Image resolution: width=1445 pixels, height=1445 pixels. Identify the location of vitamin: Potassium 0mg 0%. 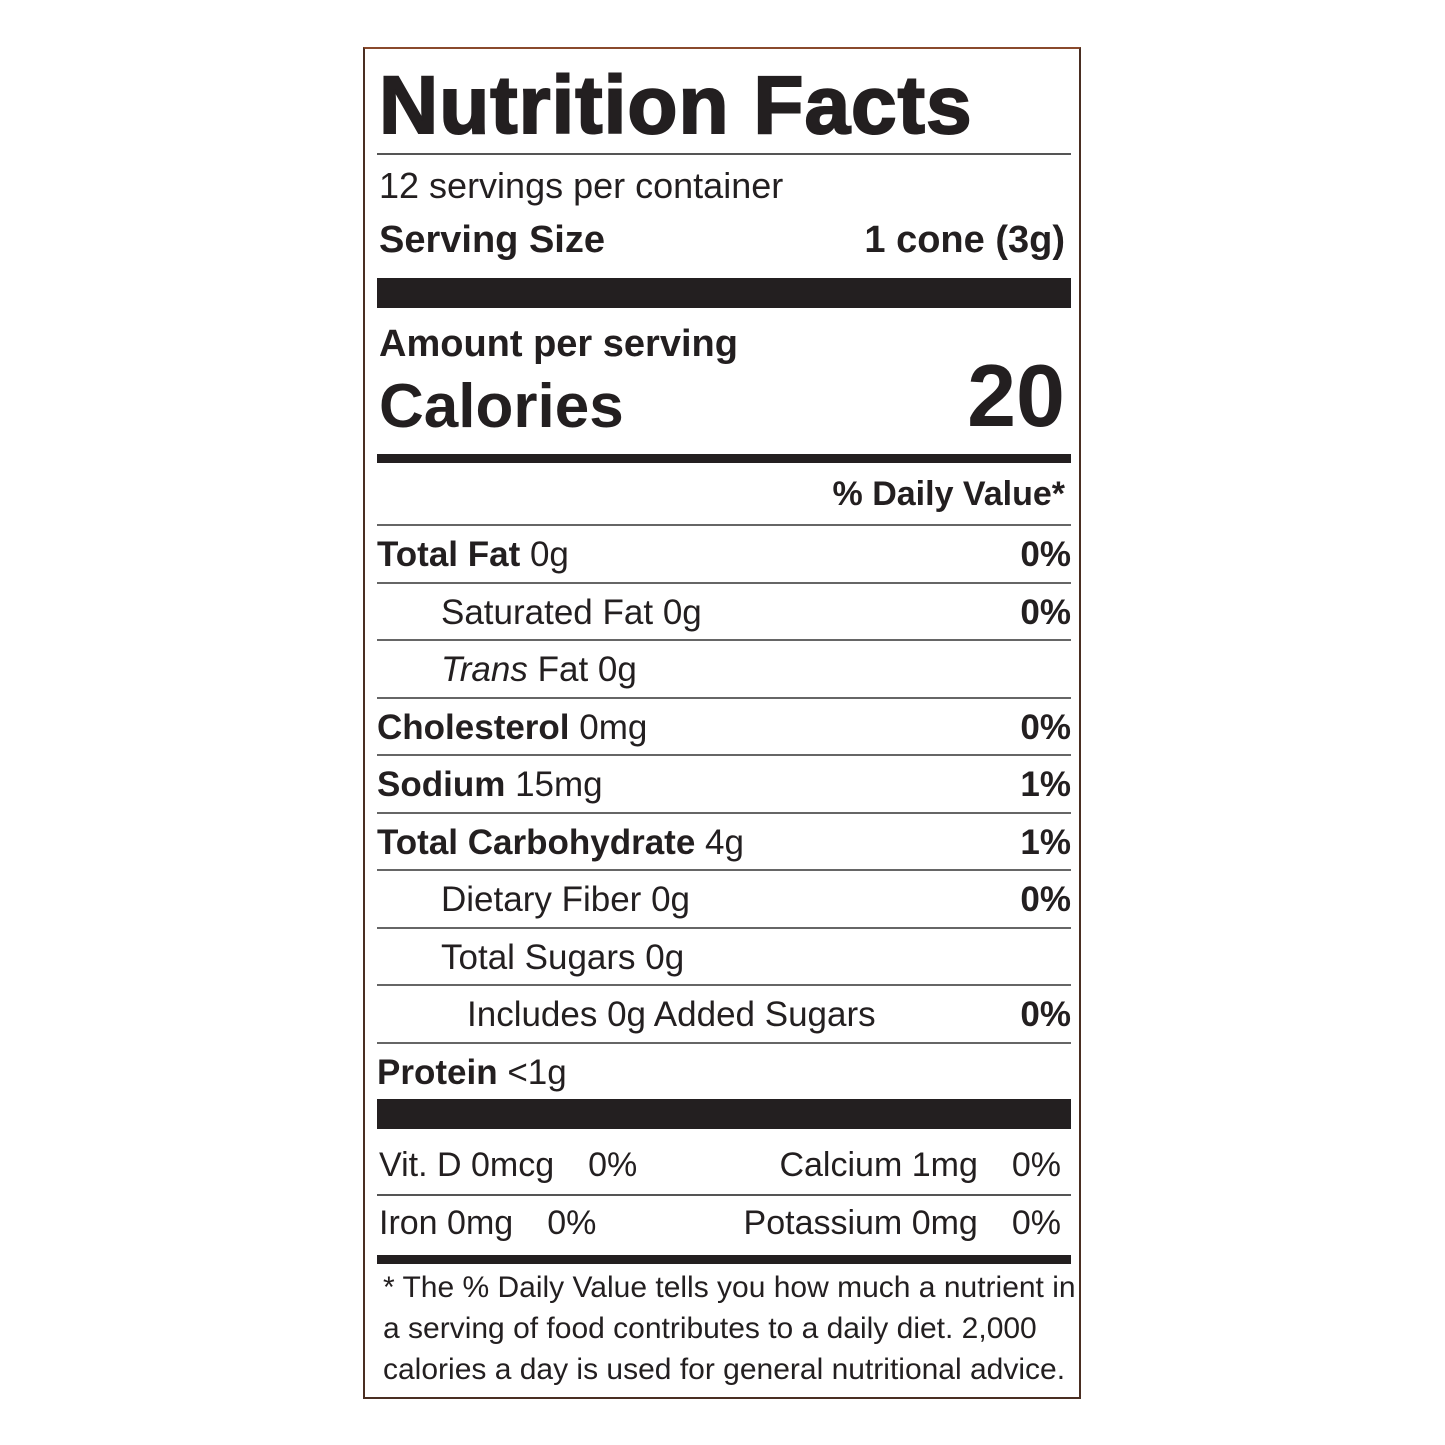
(902, 1223).